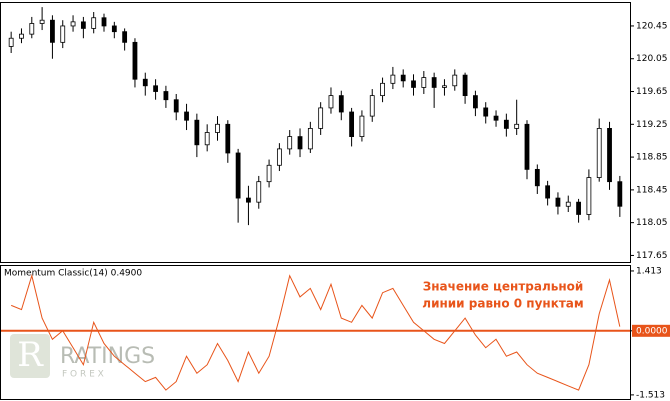 The height and width of the screenshot is (401, 670). I want to click on y-tick-label: 118.45, so click(652, 190).